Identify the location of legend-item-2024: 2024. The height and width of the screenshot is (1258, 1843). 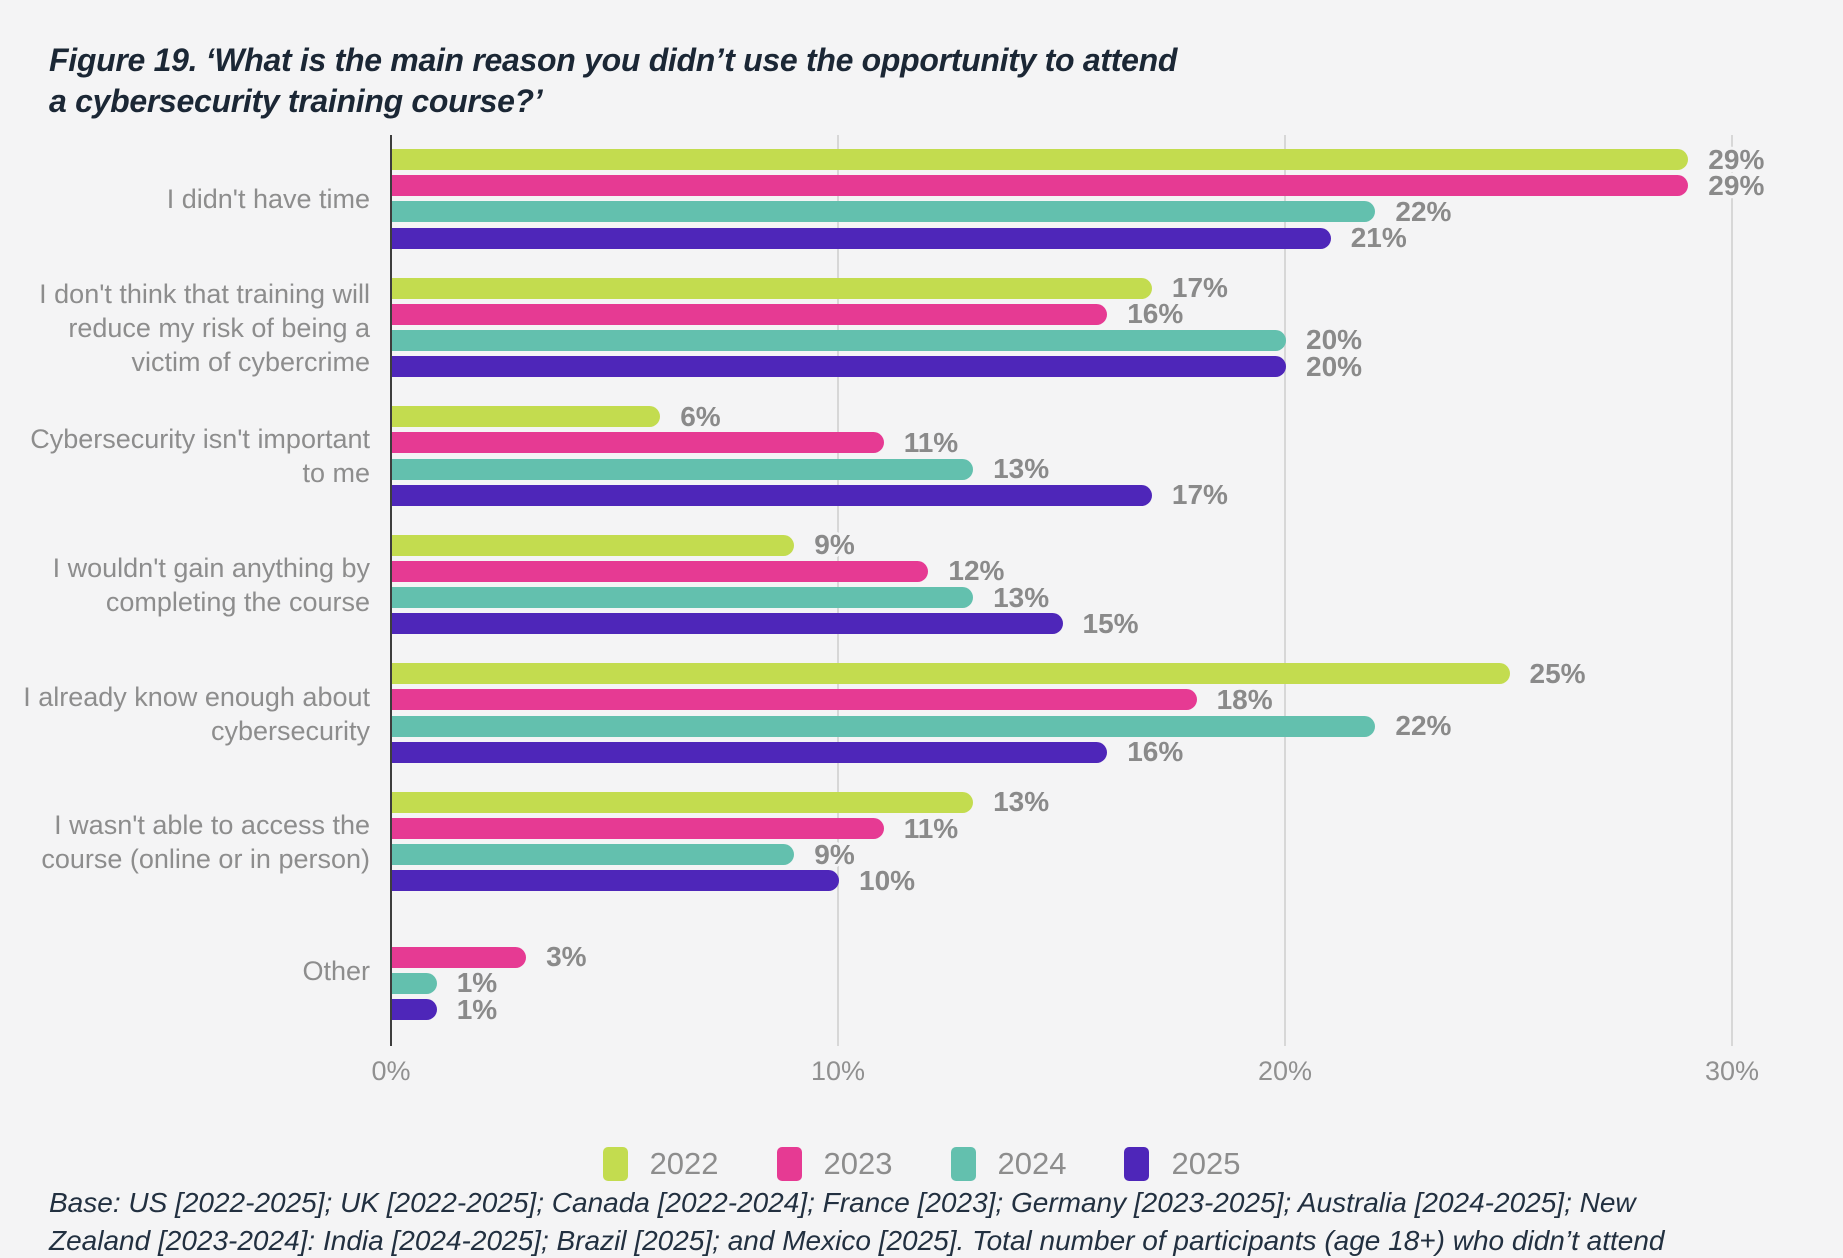
(1008, 1164).